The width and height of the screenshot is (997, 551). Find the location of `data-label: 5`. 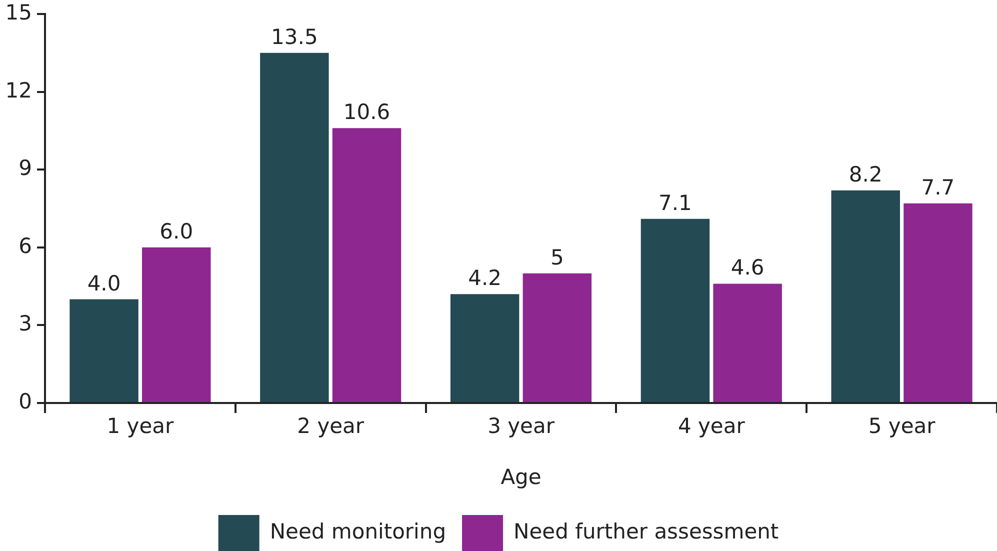

data-label: 5 is located at coordinates (557, 257).